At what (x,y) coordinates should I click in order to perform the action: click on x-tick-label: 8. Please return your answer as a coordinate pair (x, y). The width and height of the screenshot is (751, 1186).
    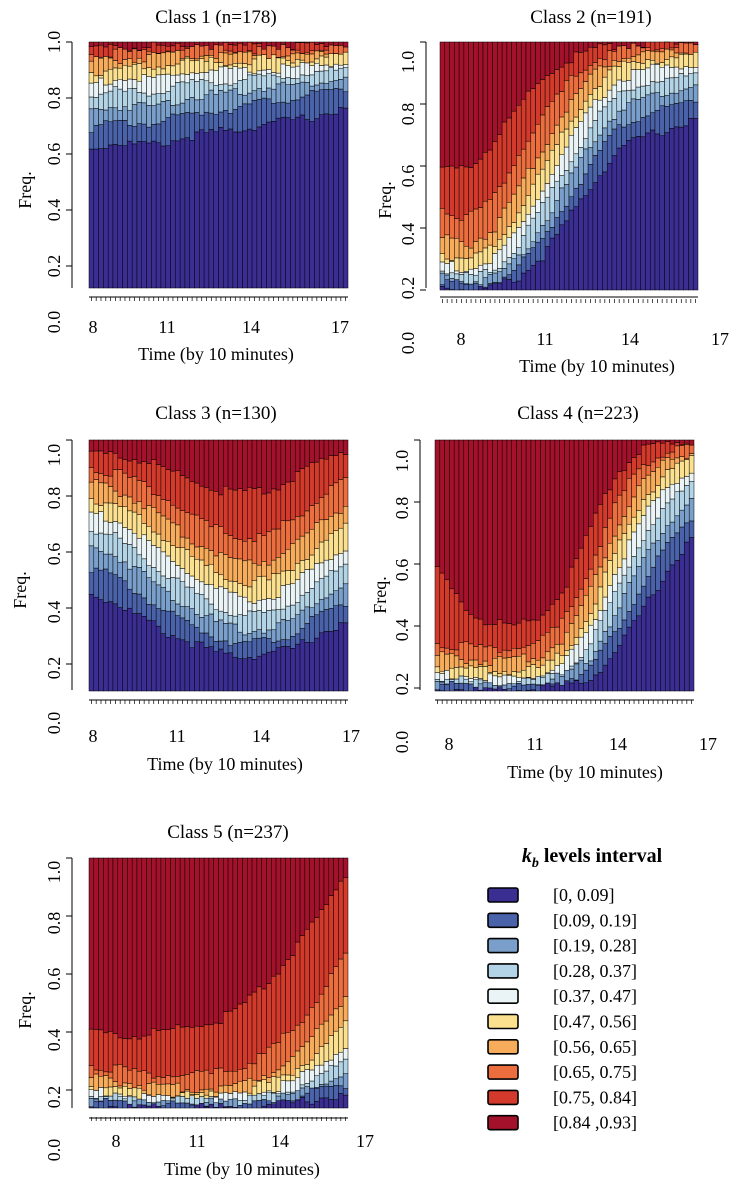
    Looking at the image, I should click on (449, 744).